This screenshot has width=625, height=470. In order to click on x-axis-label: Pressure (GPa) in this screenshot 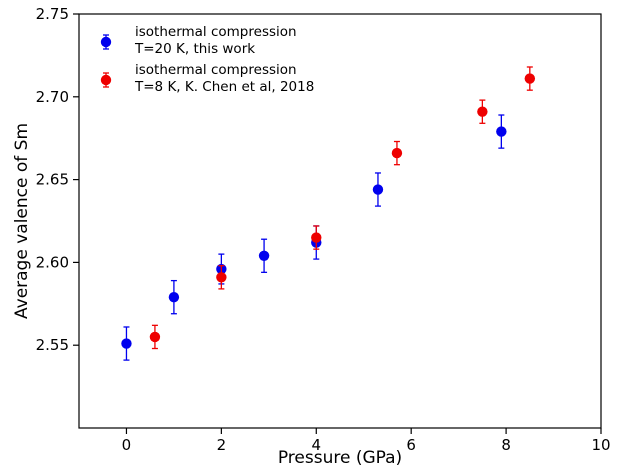, I will do `click(340, 458)`.